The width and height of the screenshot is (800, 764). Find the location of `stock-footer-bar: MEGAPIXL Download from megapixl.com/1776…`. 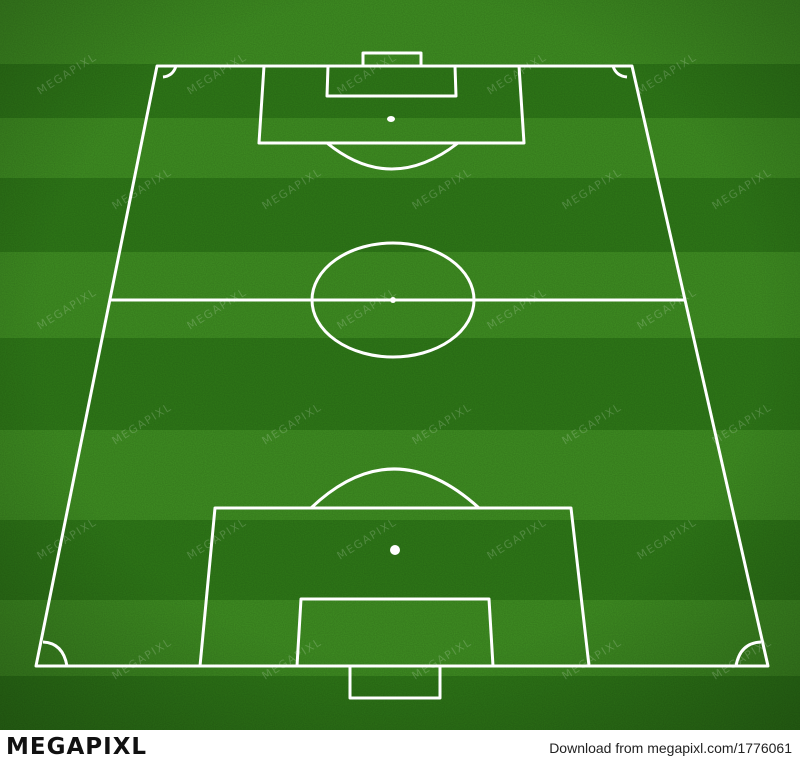

stock-footer-bar: MEGAPIXL Download from megapixl.com/1776… is located at coordinates (400, 747).